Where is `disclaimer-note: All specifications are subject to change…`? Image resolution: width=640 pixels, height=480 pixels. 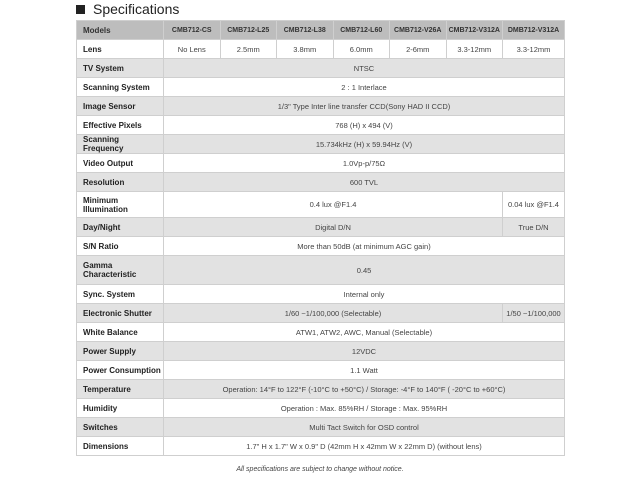 disclaimer-note: All specifications are subject to change… is located at coordinates (320, 469).